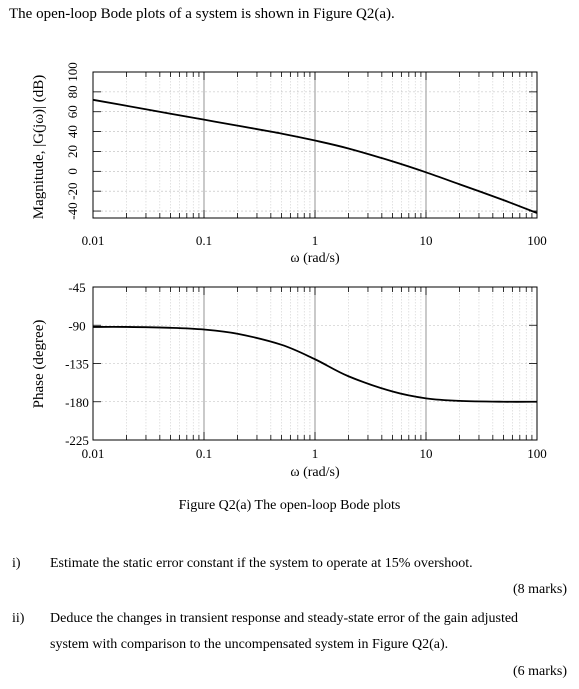 This screenshot has height=689, width=579. I want to click on phase-xtick-label: 0.01, so click(93, 453).